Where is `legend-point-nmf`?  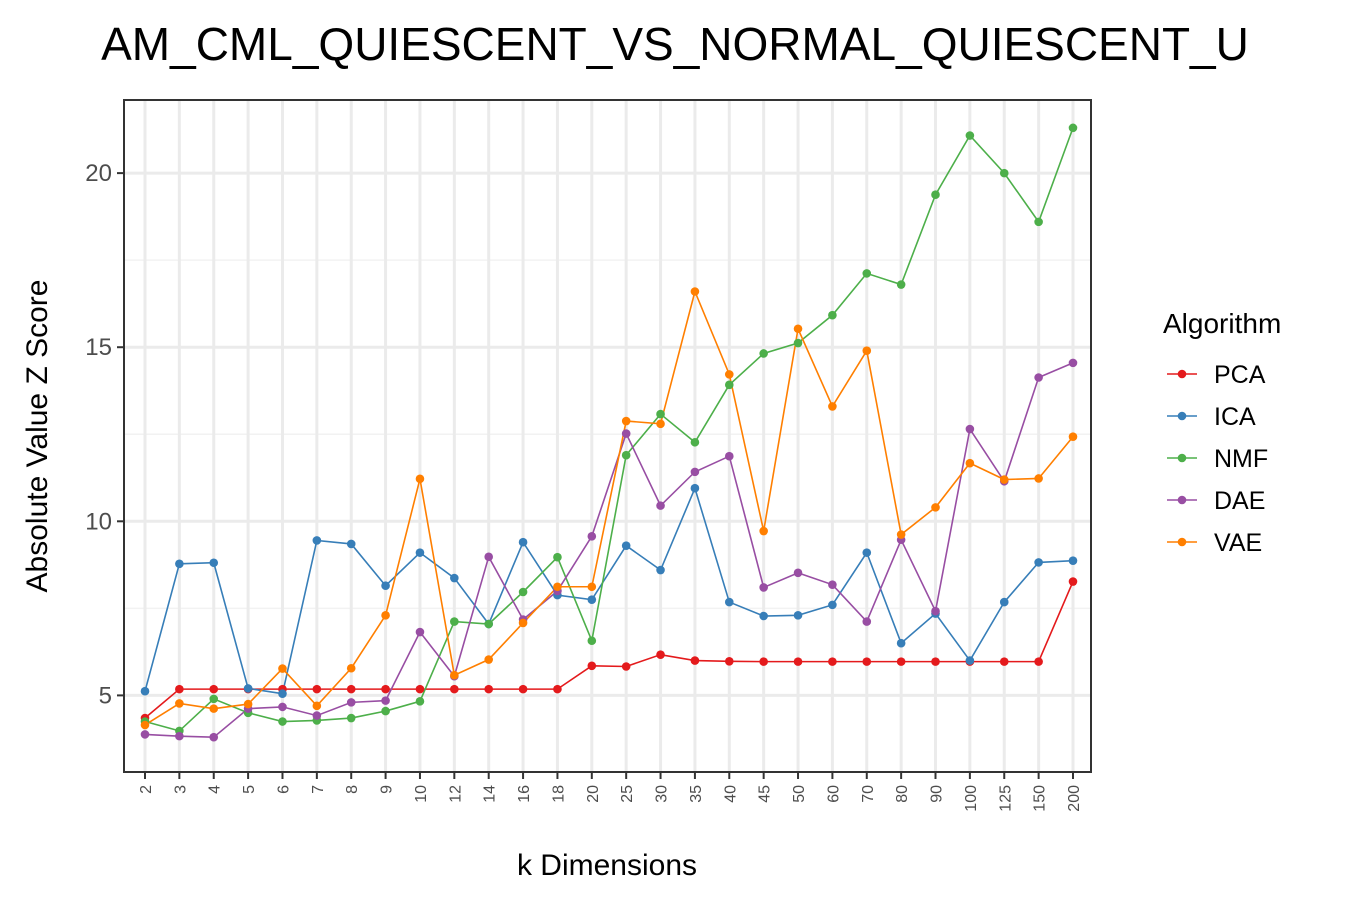 legend-point-nmf is located at coordinates (1182, 458).